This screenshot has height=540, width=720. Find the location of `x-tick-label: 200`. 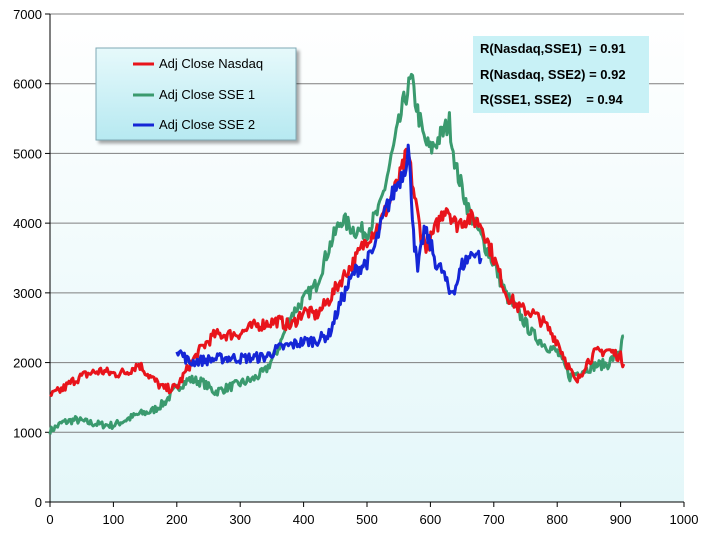

x-tick-label: 200 is located at coordinates (177, 519).